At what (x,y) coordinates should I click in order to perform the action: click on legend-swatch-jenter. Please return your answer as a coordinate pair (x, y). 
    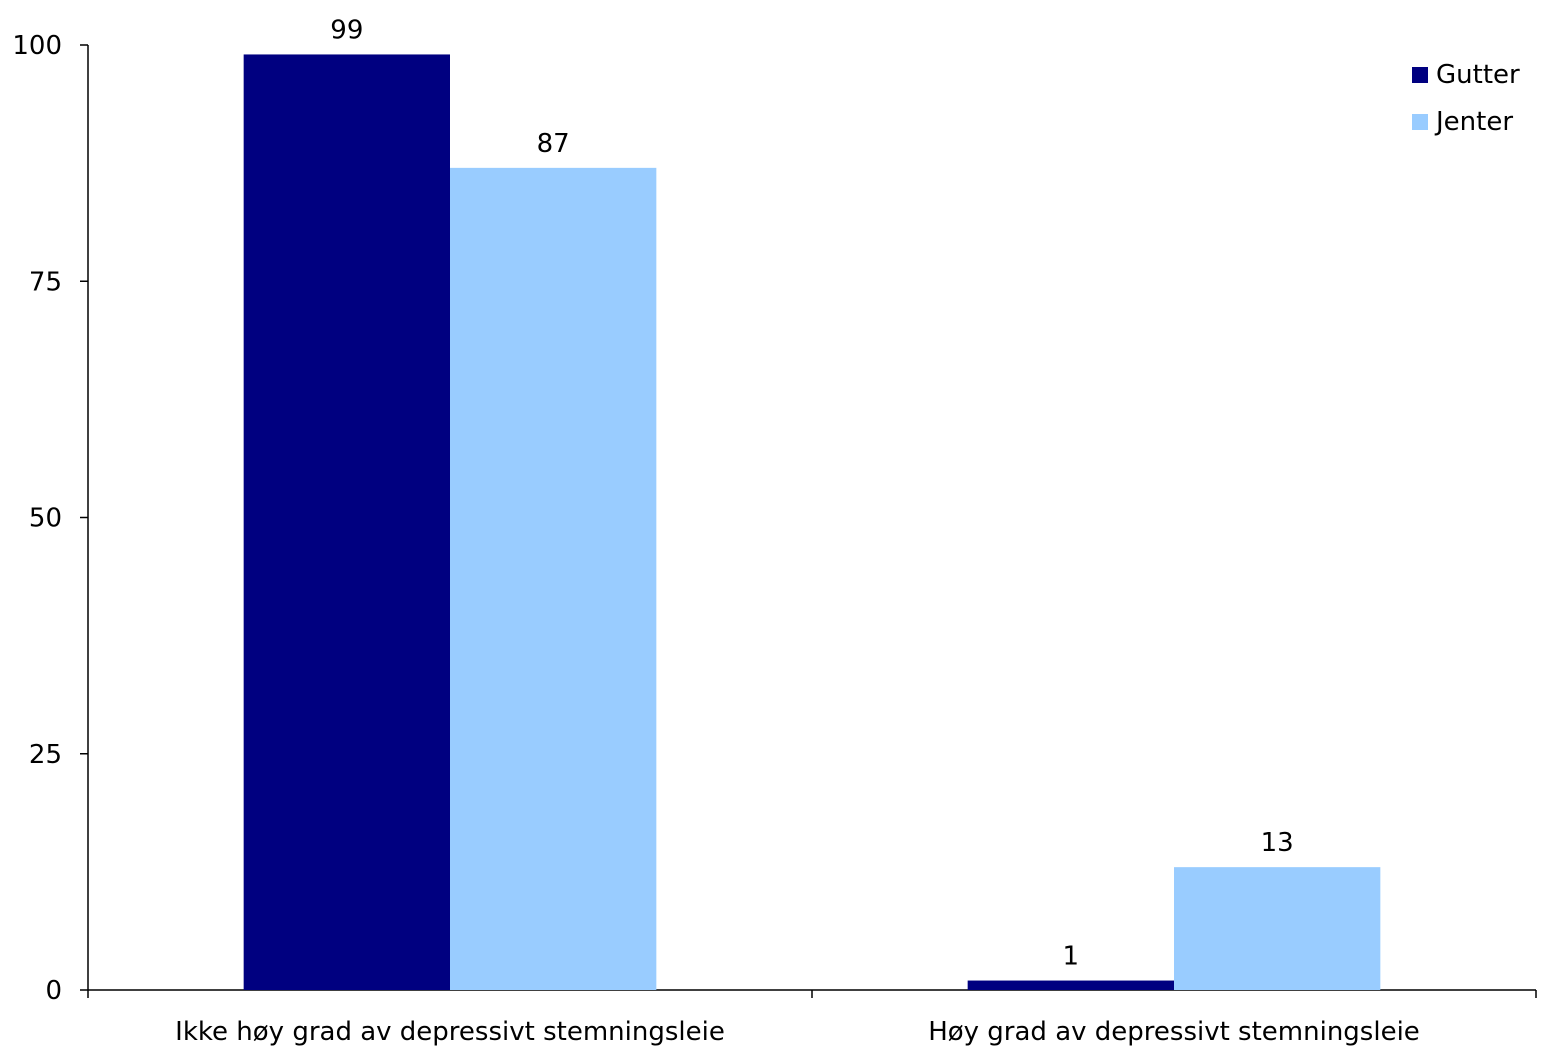
    Looking at the image, I should click on (1420, 122).